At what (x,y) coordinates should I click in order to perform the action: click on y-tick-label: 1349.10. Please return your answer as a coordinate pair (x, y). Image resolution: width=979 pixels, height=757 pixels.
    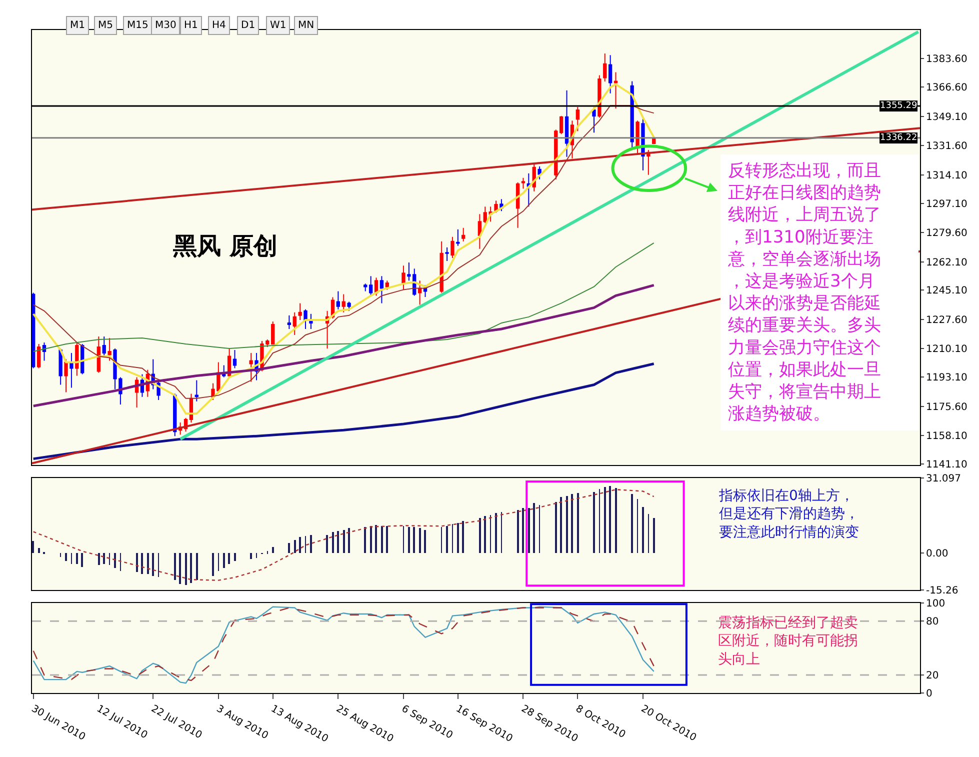
    Looking at the image, I should click on (947, 117).